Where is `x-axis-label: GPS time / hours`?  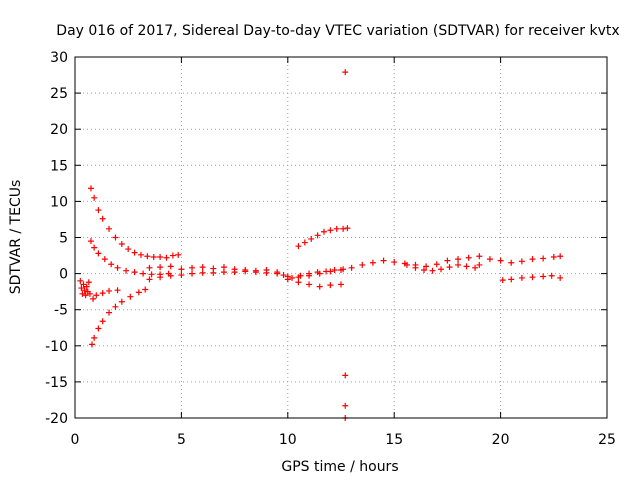
x-axis-label: GPS time / hours is located at coordinates (339, 467).